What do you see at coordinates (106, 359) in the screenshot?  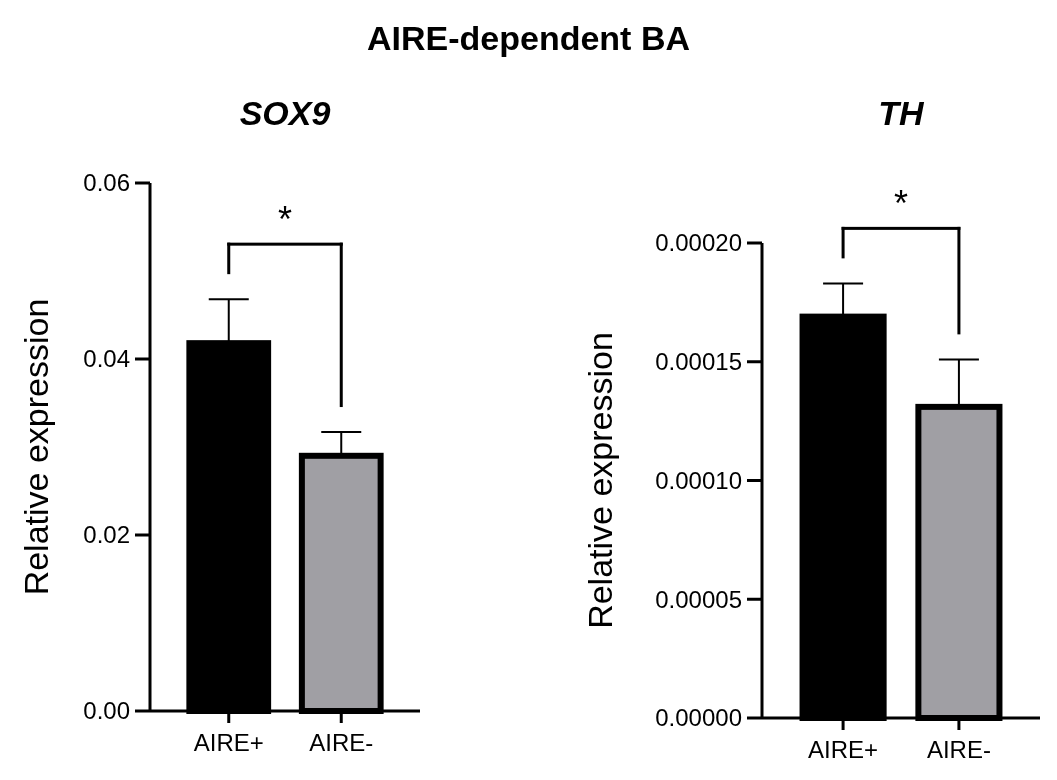 I see `y-tick-label: 0.04` at bounding box center [106, 359].